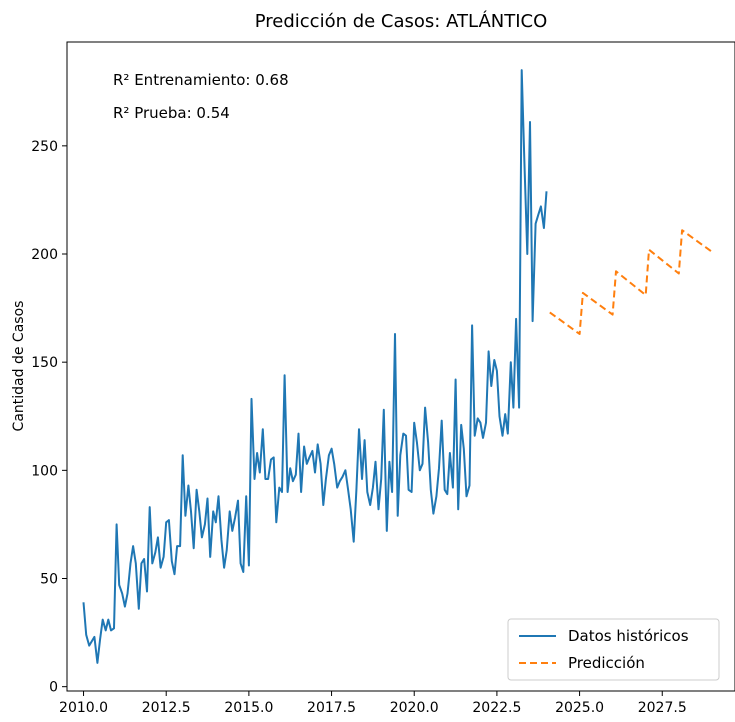 This screenshot has height=722, width=735. What do you see at coordinates (579, 708) in the screenshot?
I see `x-tick-label: 2025.0` at bounding box center [579, 708].